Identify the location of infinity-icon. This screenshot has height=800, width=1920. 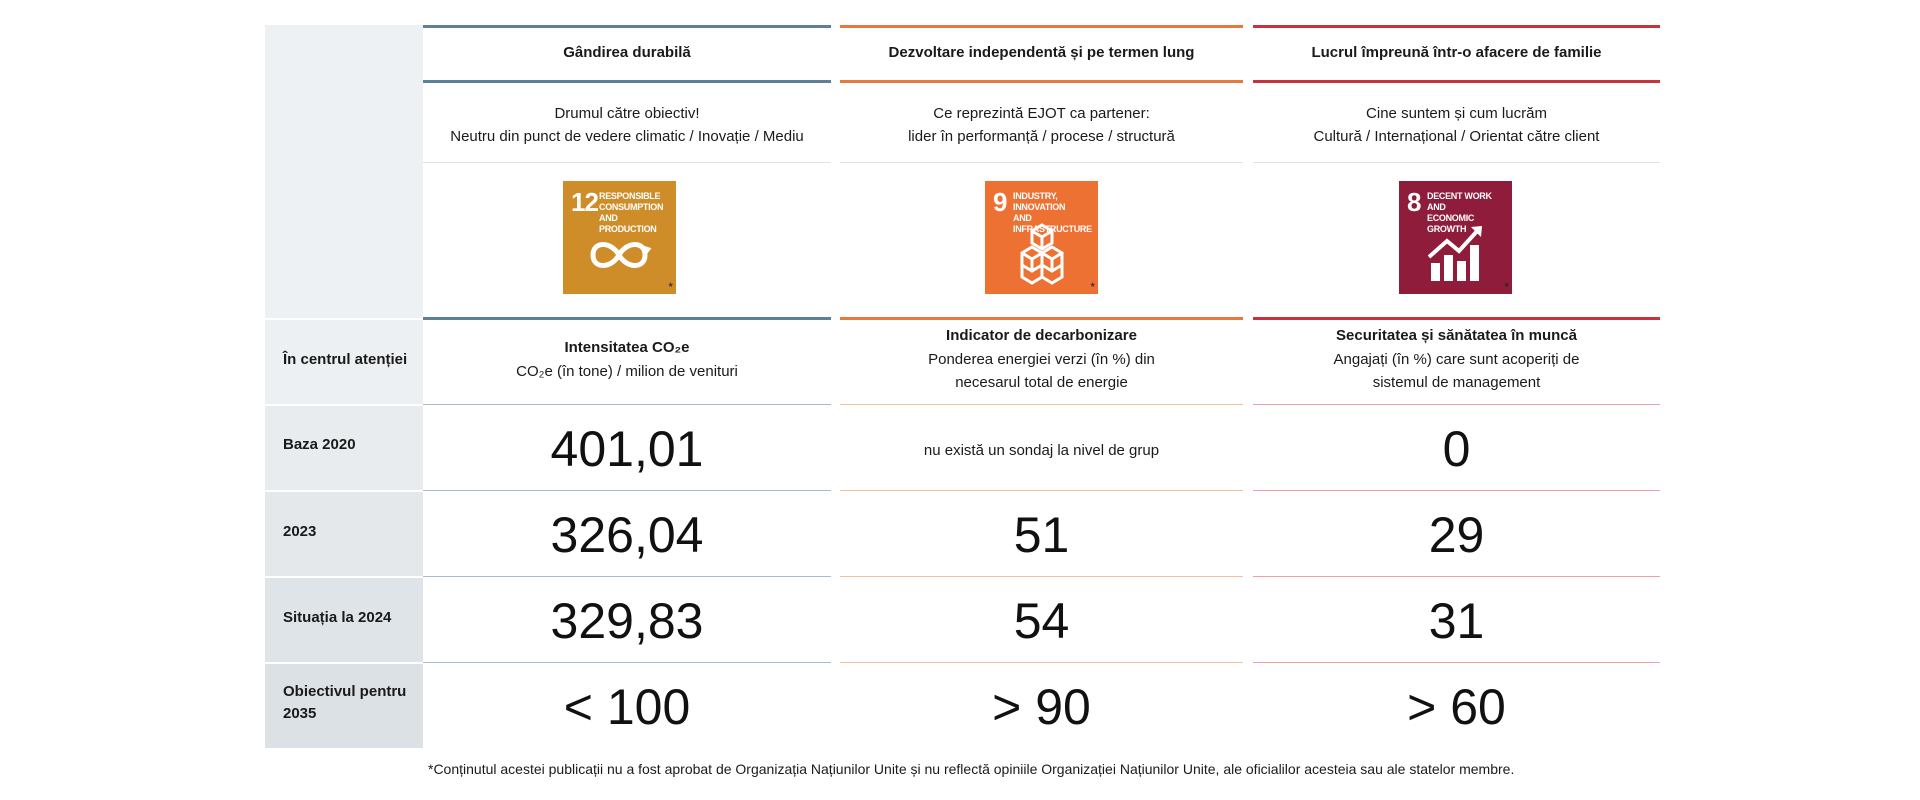
(621, 255).